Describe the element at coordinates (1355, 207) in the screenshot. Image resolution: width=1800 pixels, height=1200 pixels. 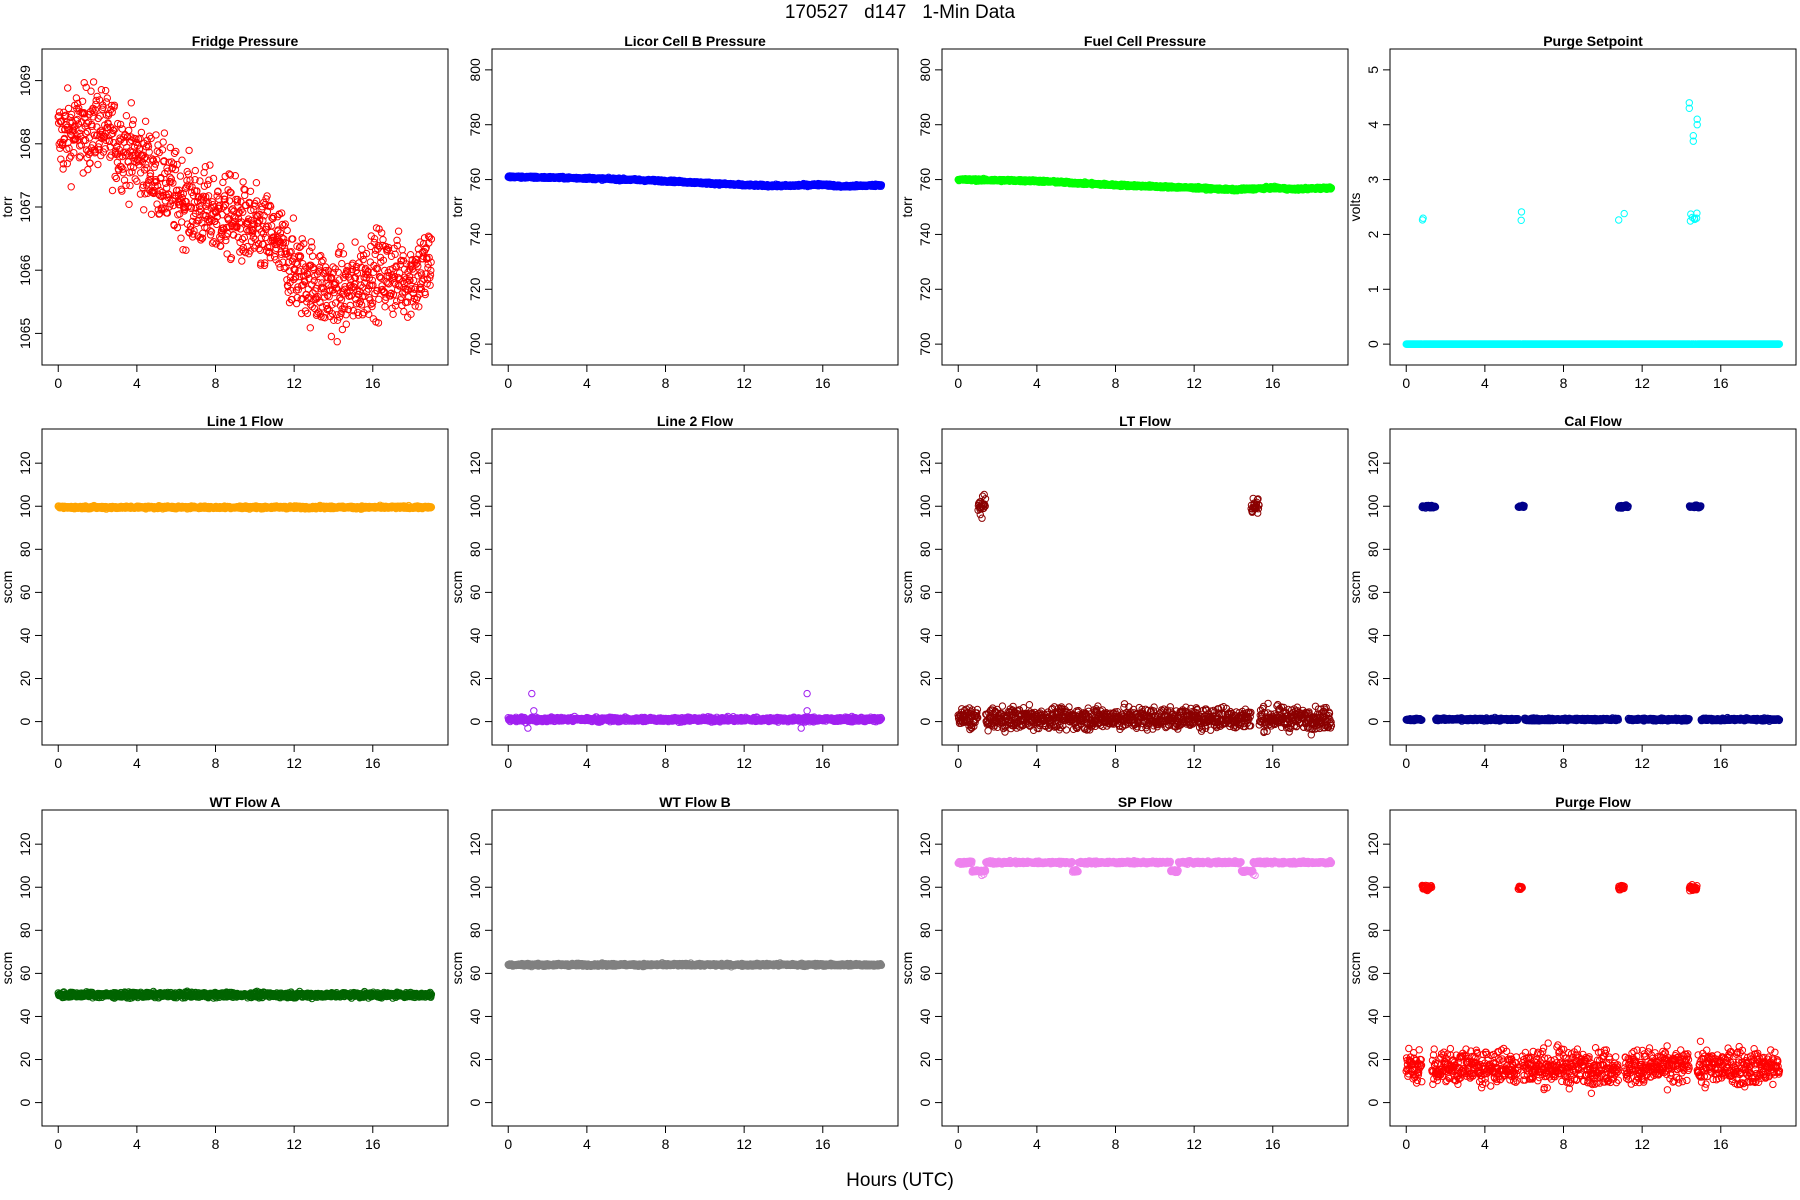
I see `y-axis-label: volts` at that location.